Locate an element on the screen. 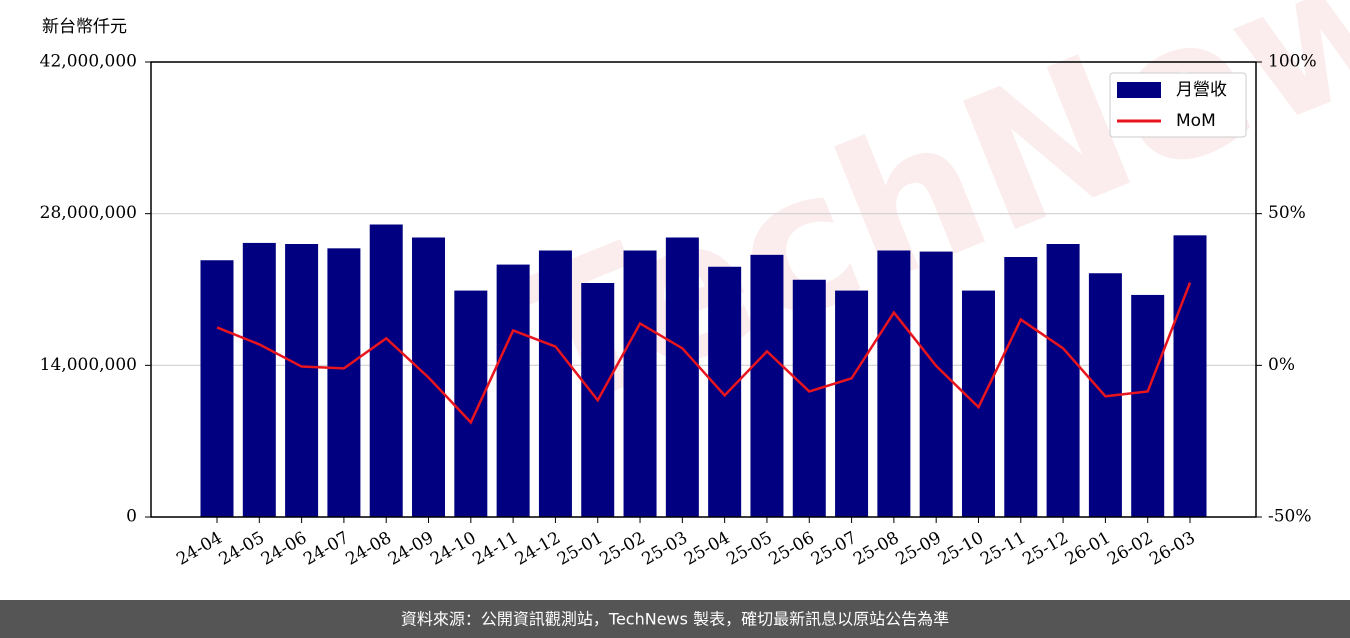  x-tick-label: 25-11 is located at coordinates (1003, 549).